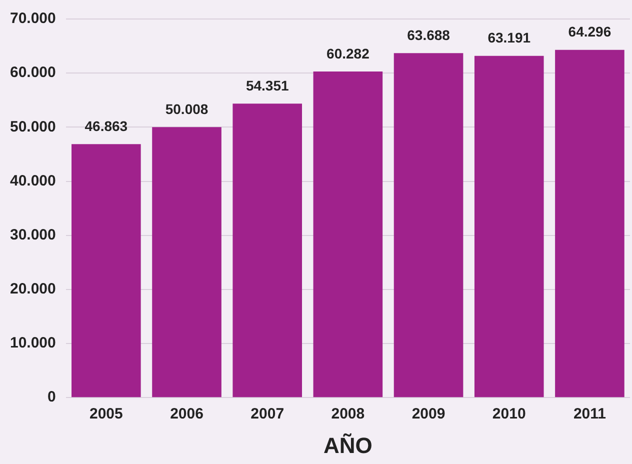  I want to click on x-tick-label: 2008, so click(348, 414).